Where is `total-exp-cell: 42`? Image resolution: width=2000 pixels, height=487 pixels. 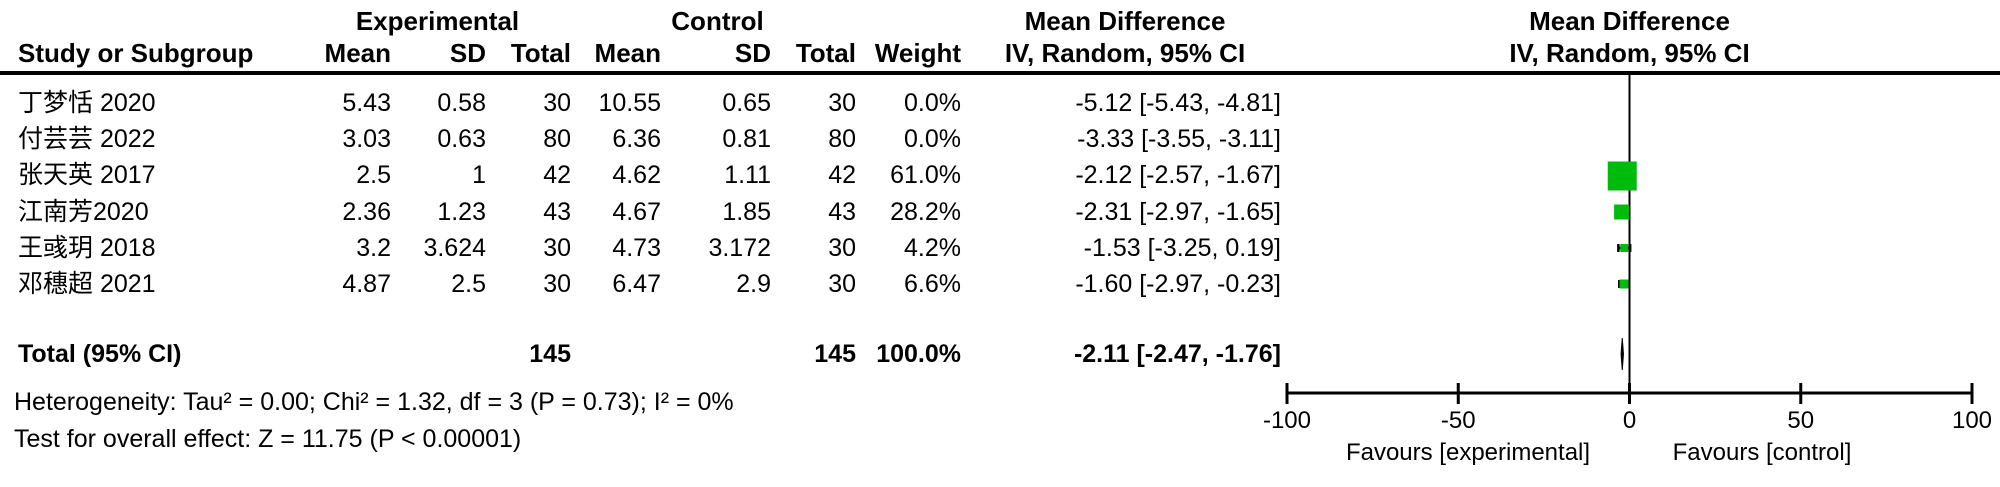
total-exp-cell: 42 is located at coordinates (557, 175).